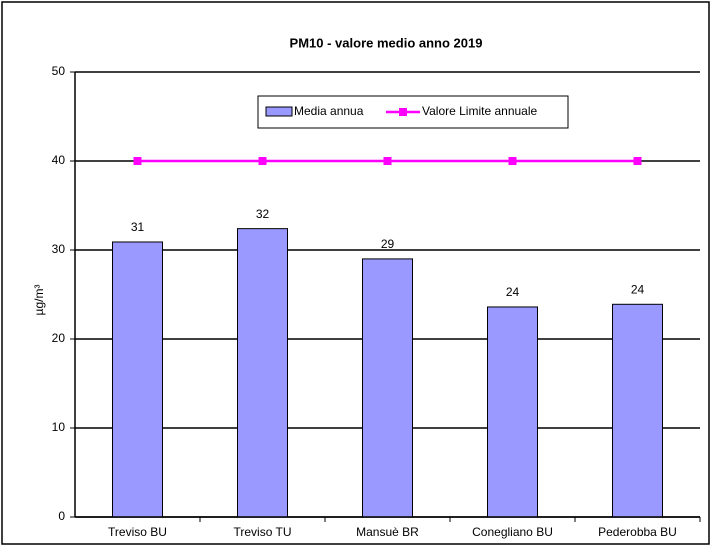  Describe the element at coordinates (403, 112) in the screenshot. I see `legend-marker` at that location.